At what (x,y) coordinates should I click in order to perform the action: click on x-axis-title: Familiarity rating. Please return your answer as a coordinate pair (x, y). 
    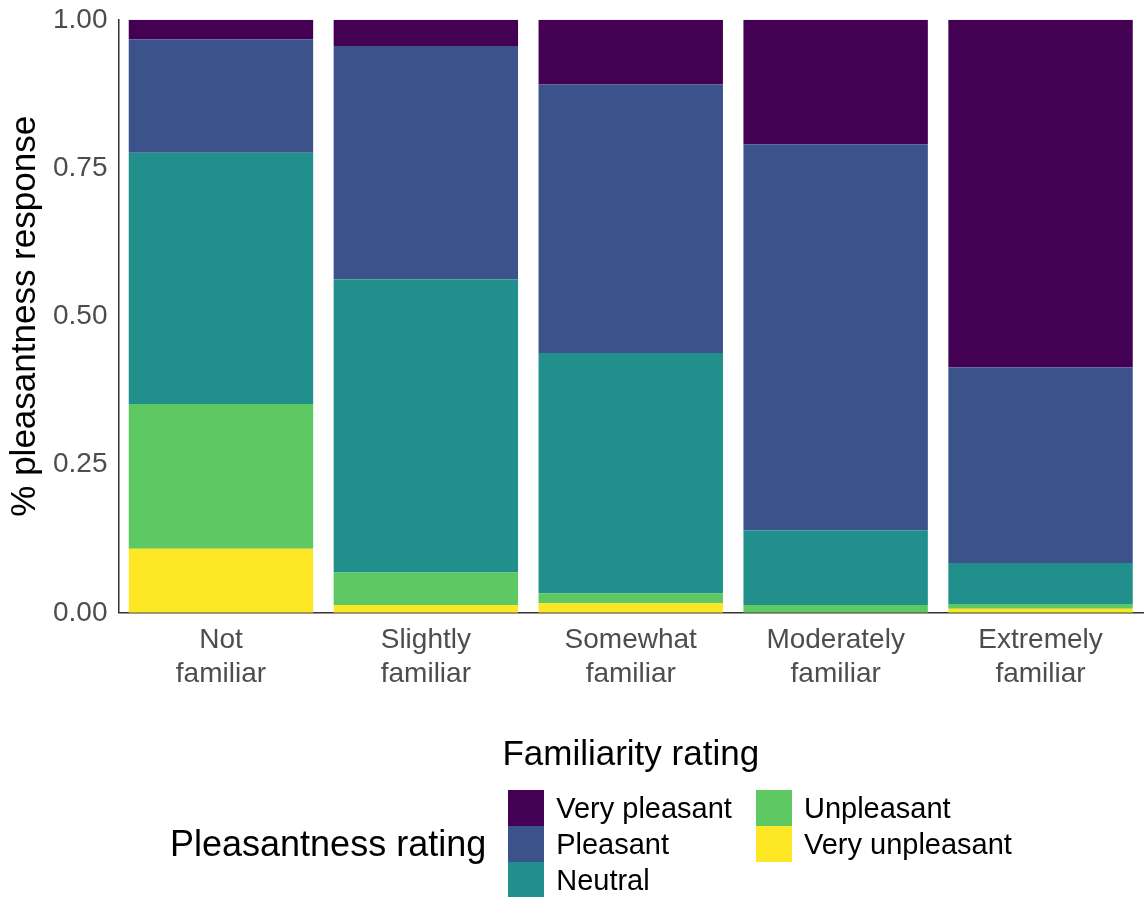
    Looking at the image, I should click on (631, 752).